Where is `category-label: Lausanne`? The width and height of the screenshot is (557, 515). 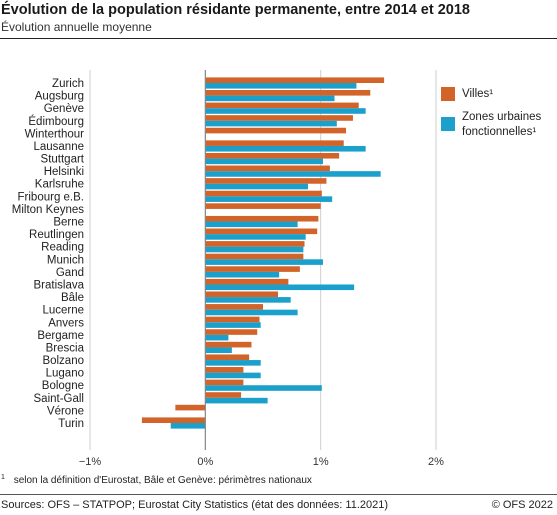 category-label: Lausanne is located at coordinates (58, 147).